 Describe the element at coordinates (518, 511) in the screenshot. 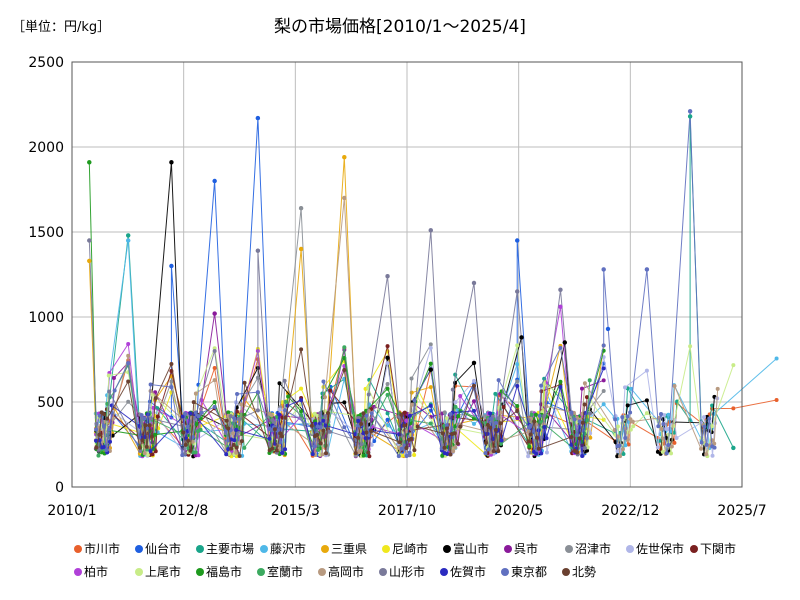

I see `x-tick-label: 2020/5` at that location.